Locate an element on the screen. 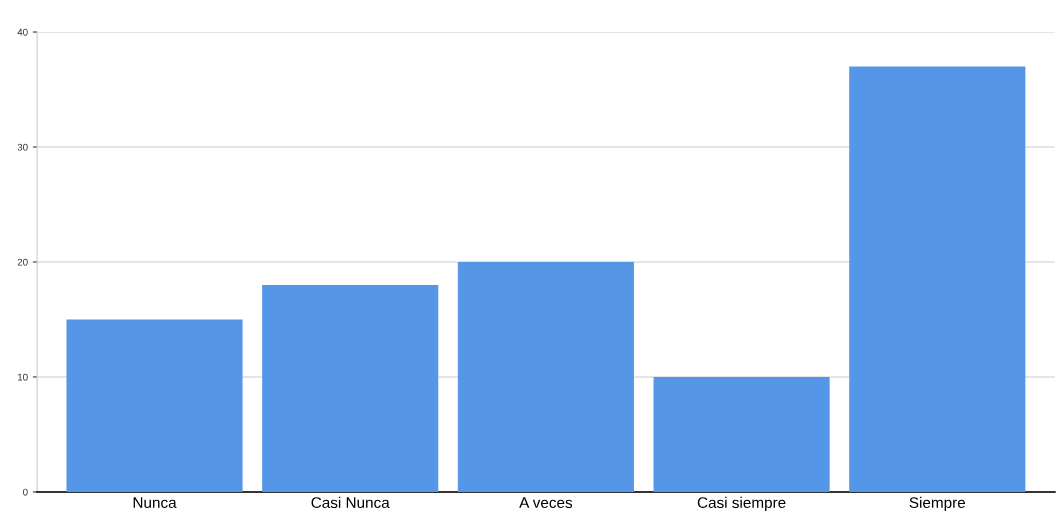 The width and height of the screenshot is (1060, 525). x-tick-label: Casi siempre is located at coordinates (741, 504).